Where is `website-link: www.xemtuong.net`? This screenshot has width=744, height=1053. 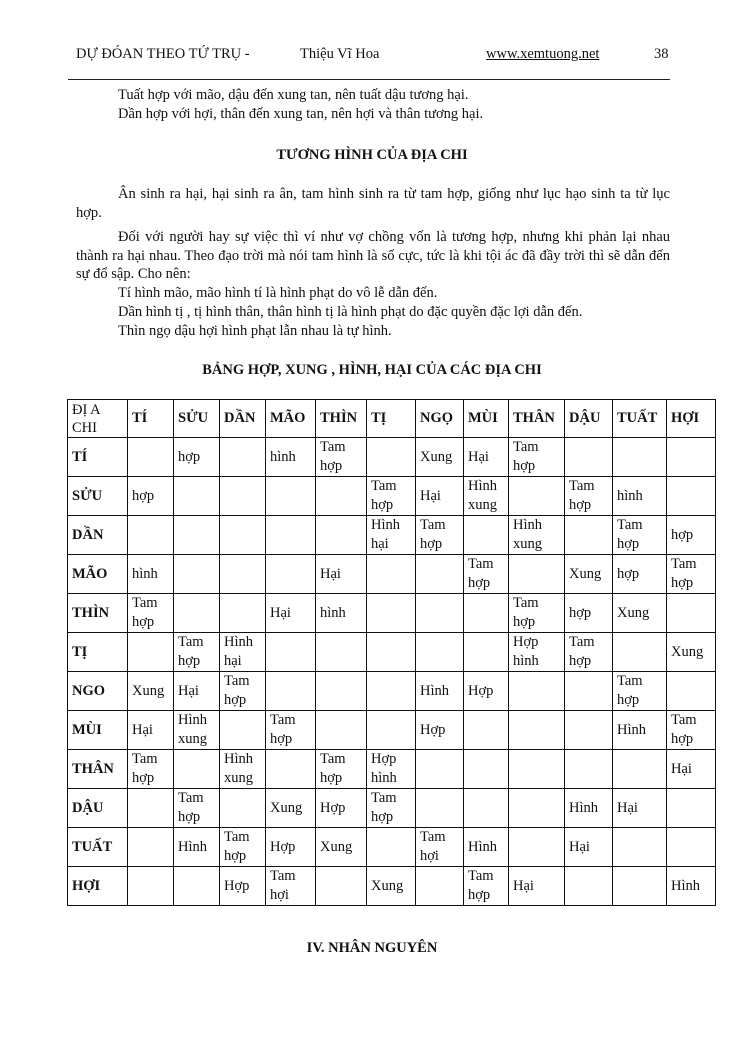 website-link: www.xemtuong.net is located at coordinates (543, 54).